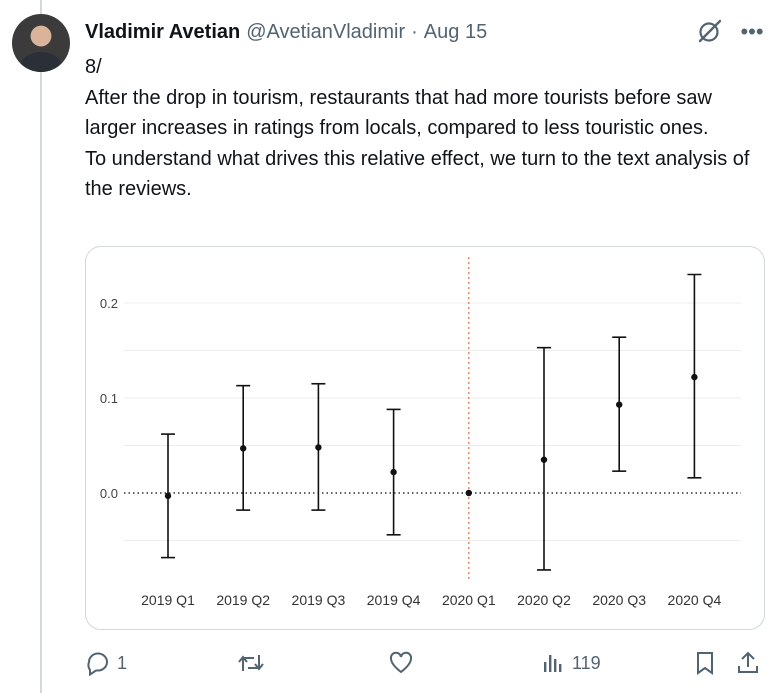 The height and width of the screenshot is (693, 779). I want to click on x-tick-label: 2020 Q1, so click(469, 600).